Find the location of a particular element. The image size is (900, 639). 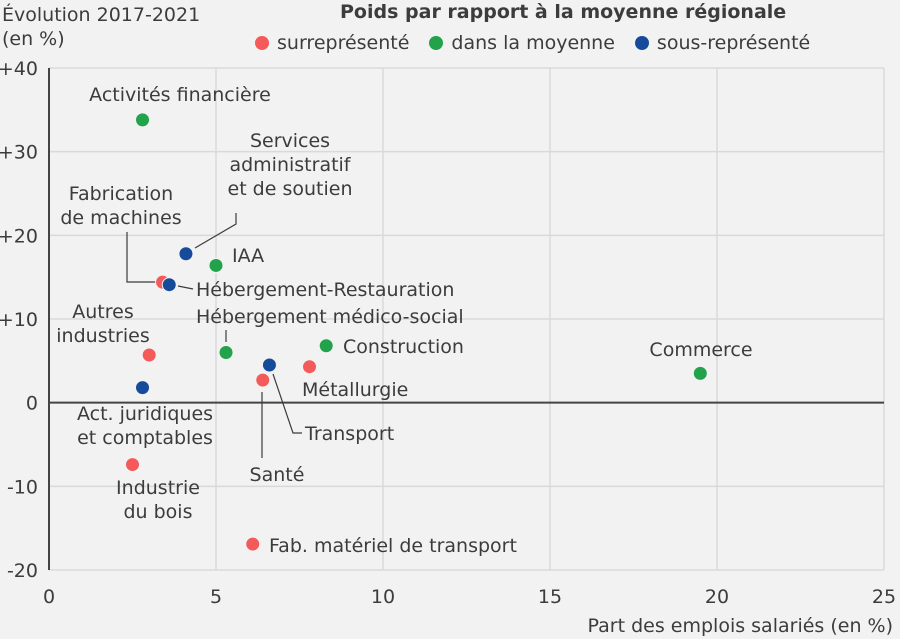

point-label: Autres industries is located at coordinates (102, 324).